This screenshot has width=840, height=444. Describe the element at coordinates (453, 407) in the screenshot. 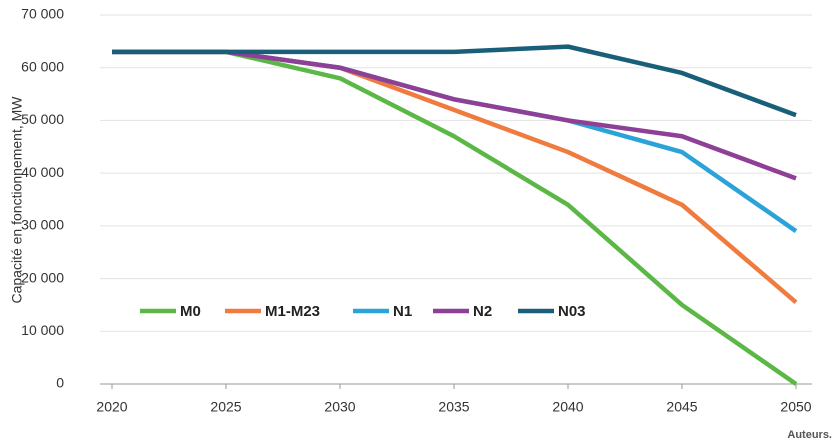

I see `x-tick-label: 2035` at that location.